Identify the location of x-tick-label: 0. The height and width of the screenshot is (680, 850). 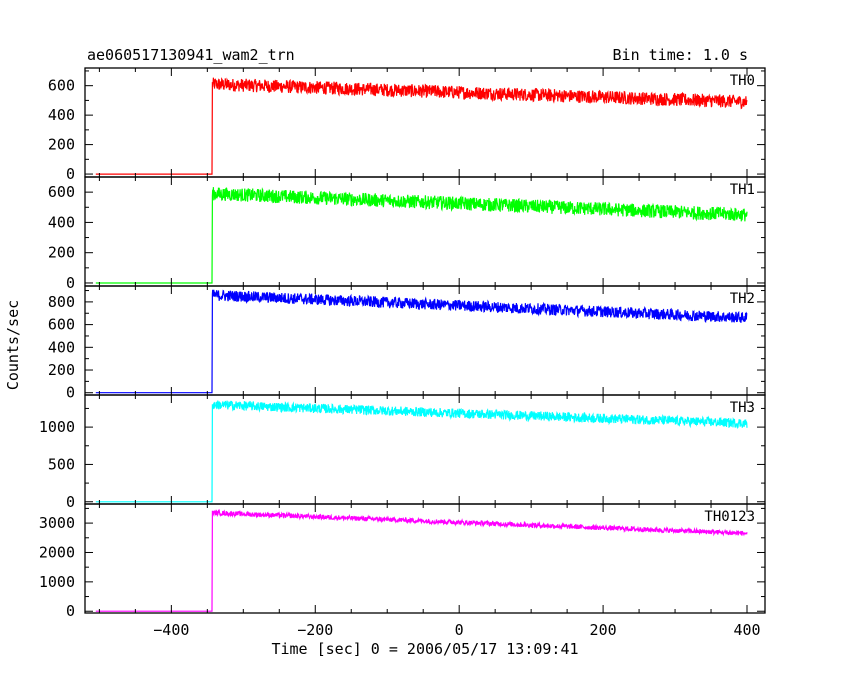
(459, 630).